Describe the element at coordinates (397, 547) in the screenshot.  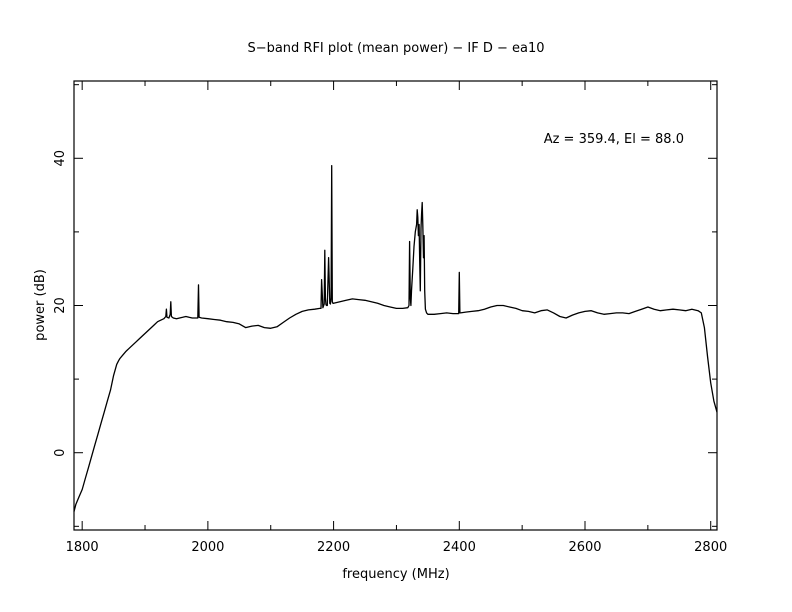
I see `x-tick-labels: 1800 2000 2200 2400 2600 2800` at that location.